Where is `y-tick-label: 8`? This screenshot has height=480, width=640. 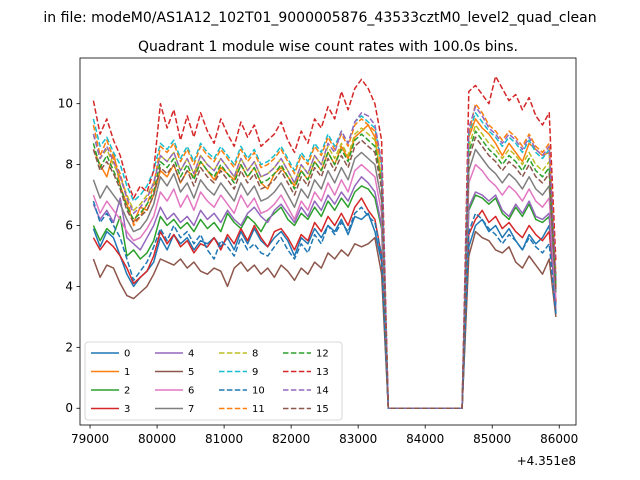
y-tick-label: 8 is located at coordinates (69, 165).